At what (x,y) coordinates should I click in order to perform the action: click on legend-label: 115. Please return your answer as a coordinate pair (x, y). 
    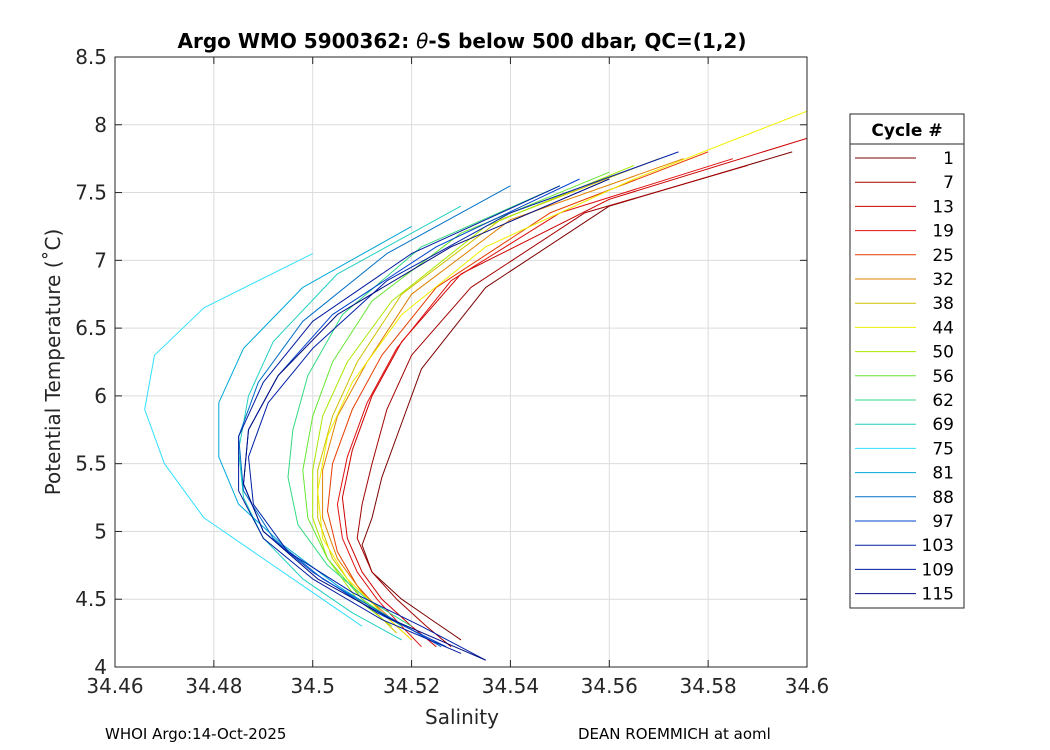
    Looking at the image, I should click on (938, 595).